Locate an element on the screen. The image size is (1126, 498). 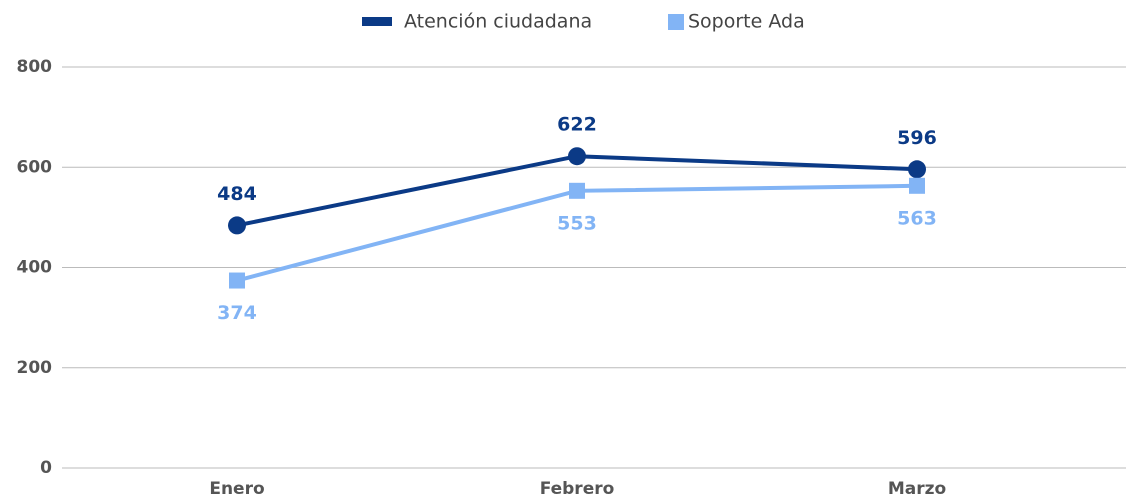
y-tick-label: 600 is located at coordinates (35, 167).